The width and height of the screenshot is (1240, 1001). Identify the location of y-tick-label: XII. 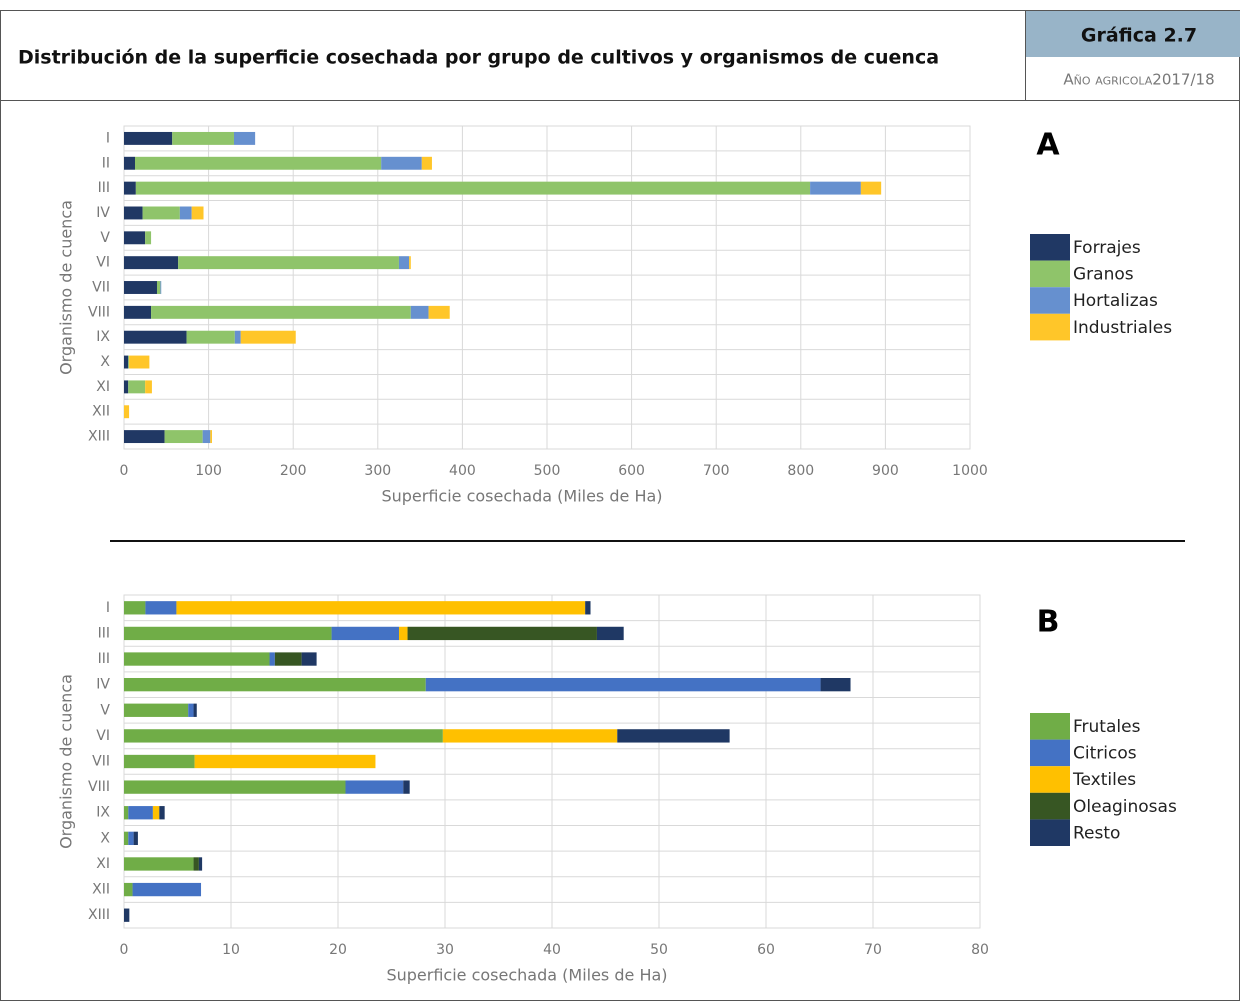
(101, 412).